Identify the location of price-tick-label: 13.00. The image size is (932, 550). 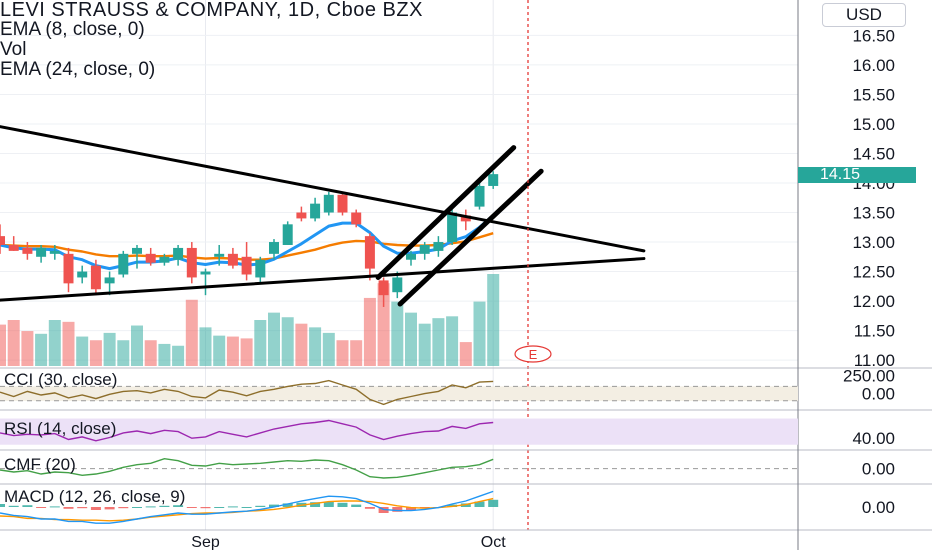
(873, 242).